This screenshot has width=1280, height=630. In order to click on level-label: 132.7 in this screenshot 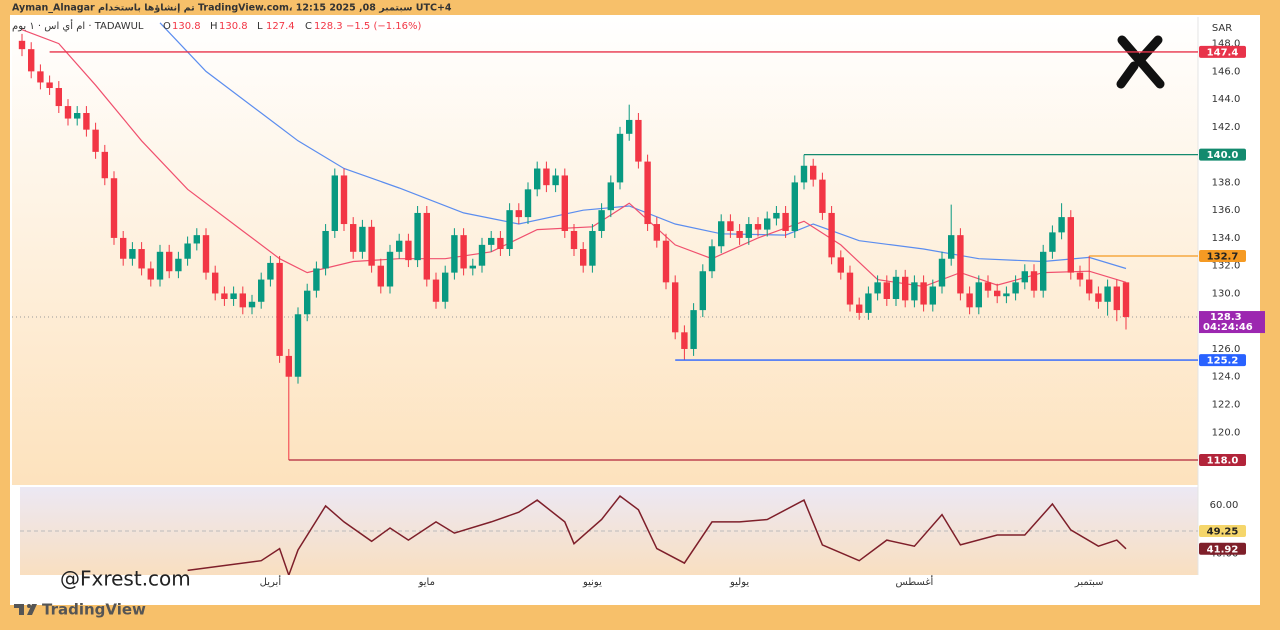, I will do `click(1223, 256)`.